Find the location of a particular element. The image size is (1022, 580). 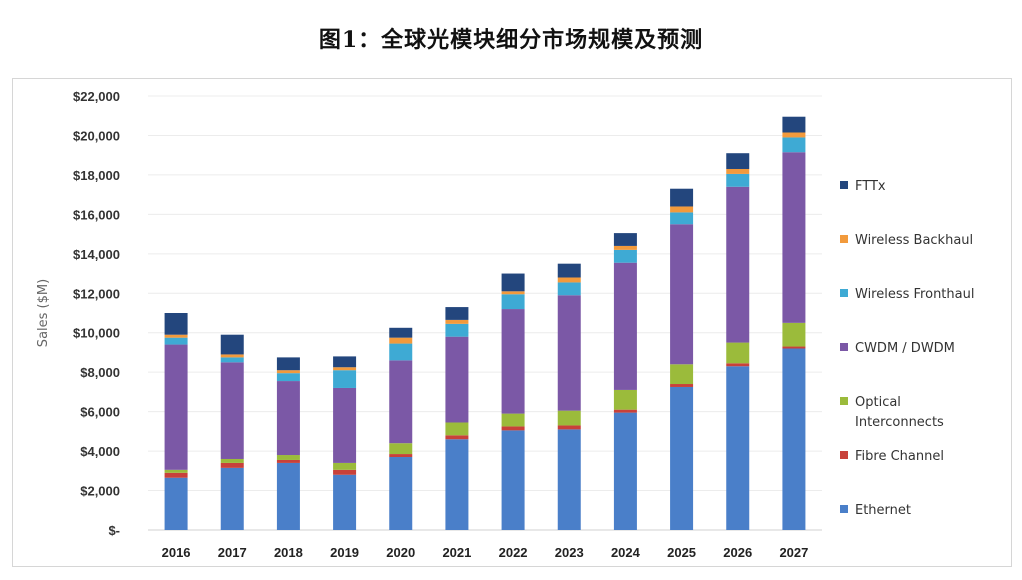

bar-segment-wireless-fronthaul-2017 is located at coordinates (232, 360).